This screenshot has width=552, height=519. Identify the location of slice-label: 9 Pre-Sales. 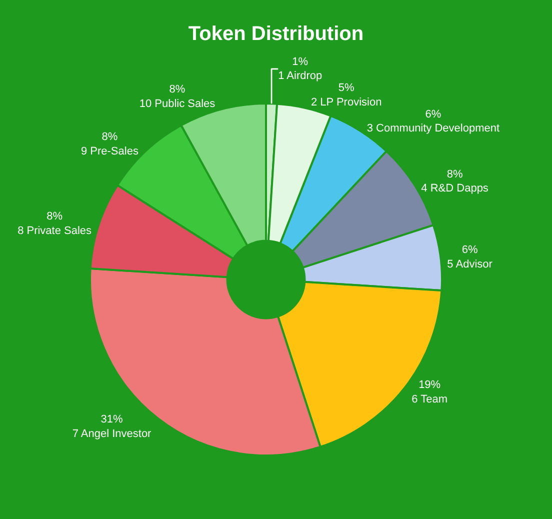
(109, 151).